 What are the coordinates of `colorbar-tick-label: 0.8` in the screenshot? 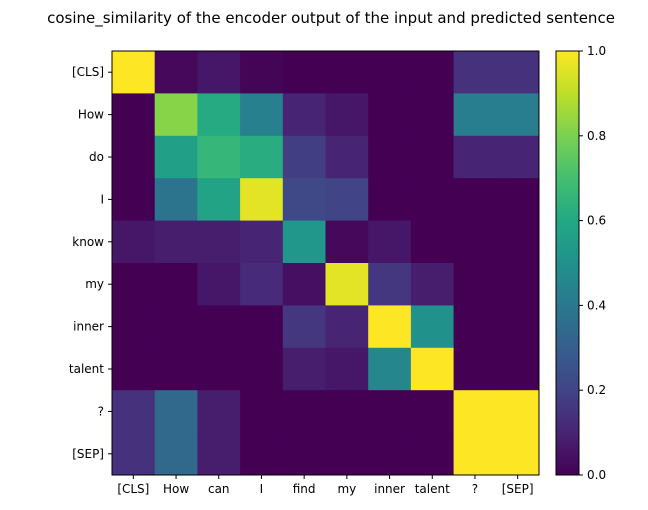 It's located at (596, 136).